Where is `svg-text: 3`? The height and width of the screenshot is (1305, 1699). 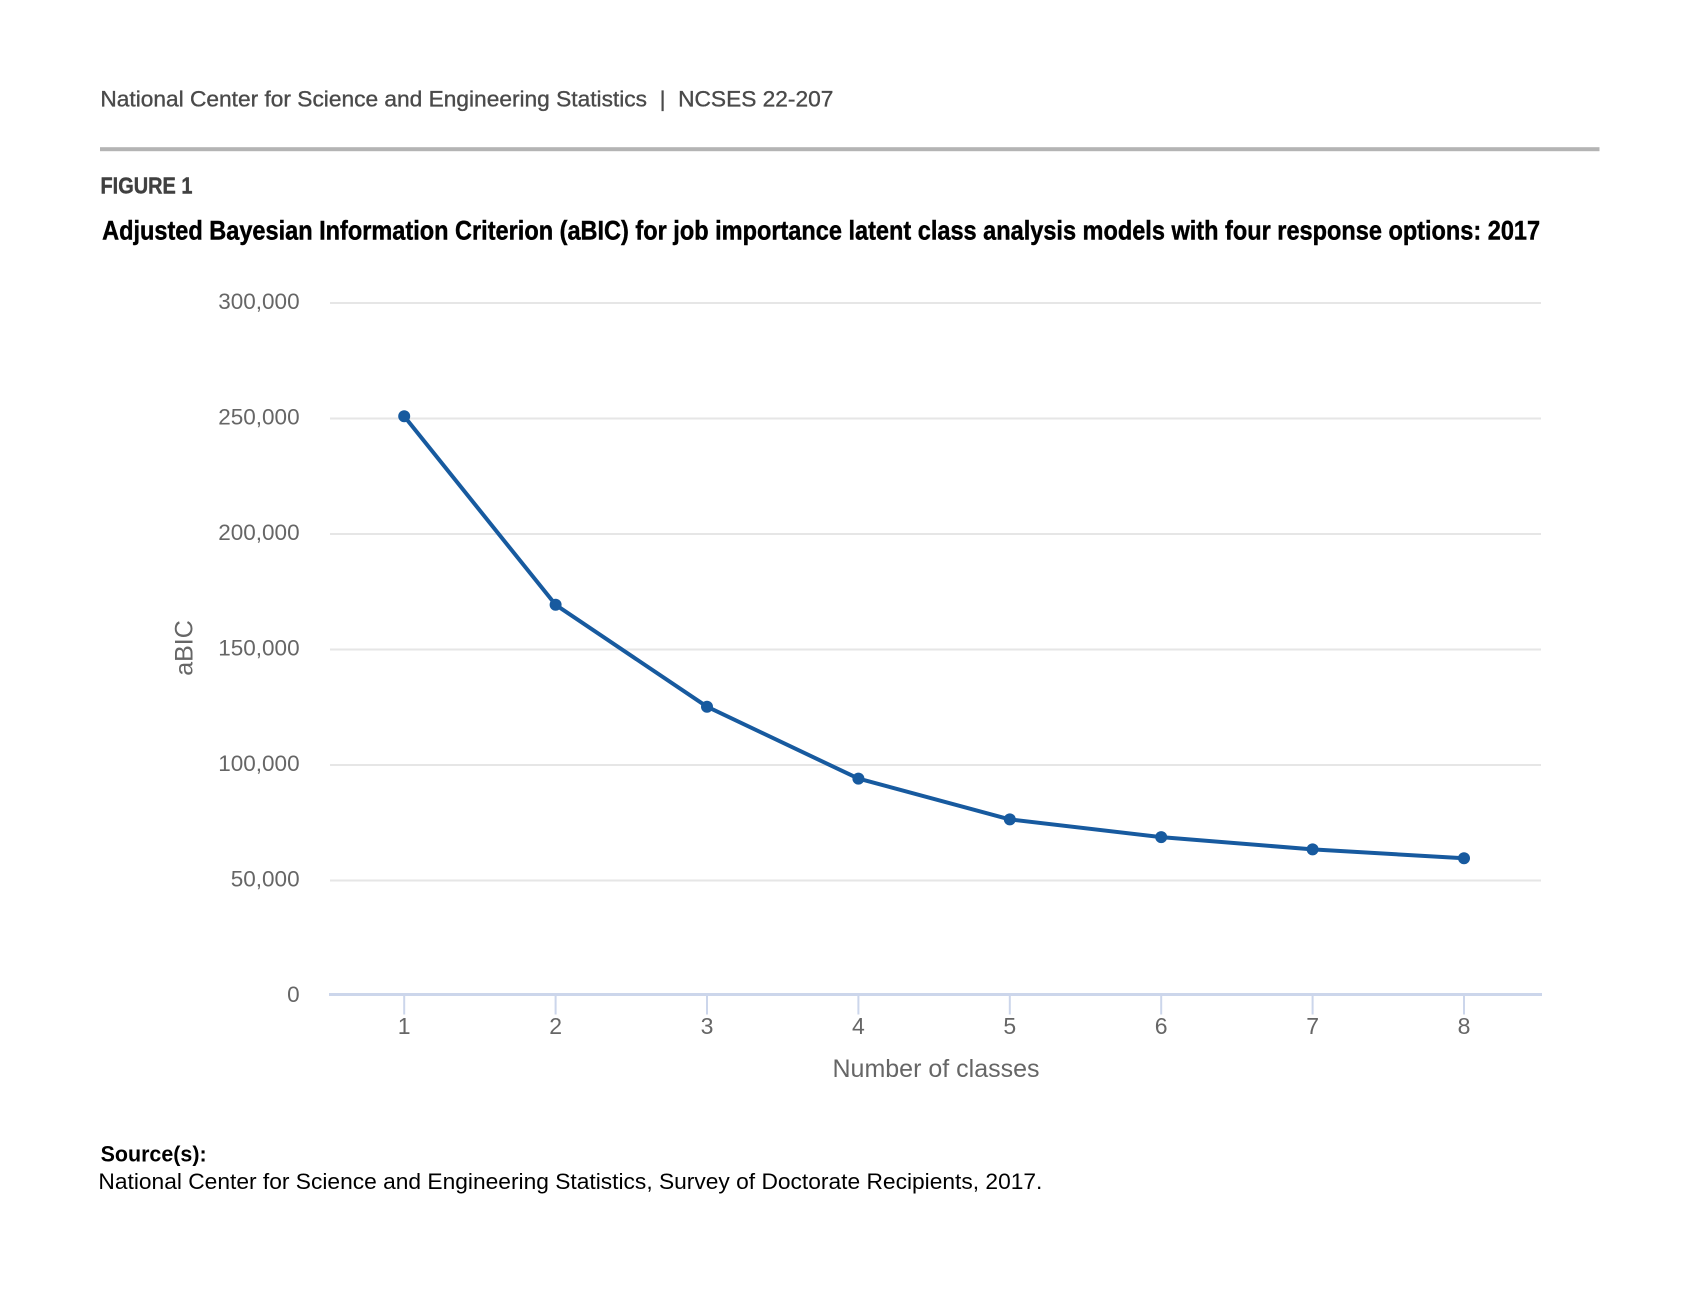 svg-text: 3 is located at coordinates (707, 1026).